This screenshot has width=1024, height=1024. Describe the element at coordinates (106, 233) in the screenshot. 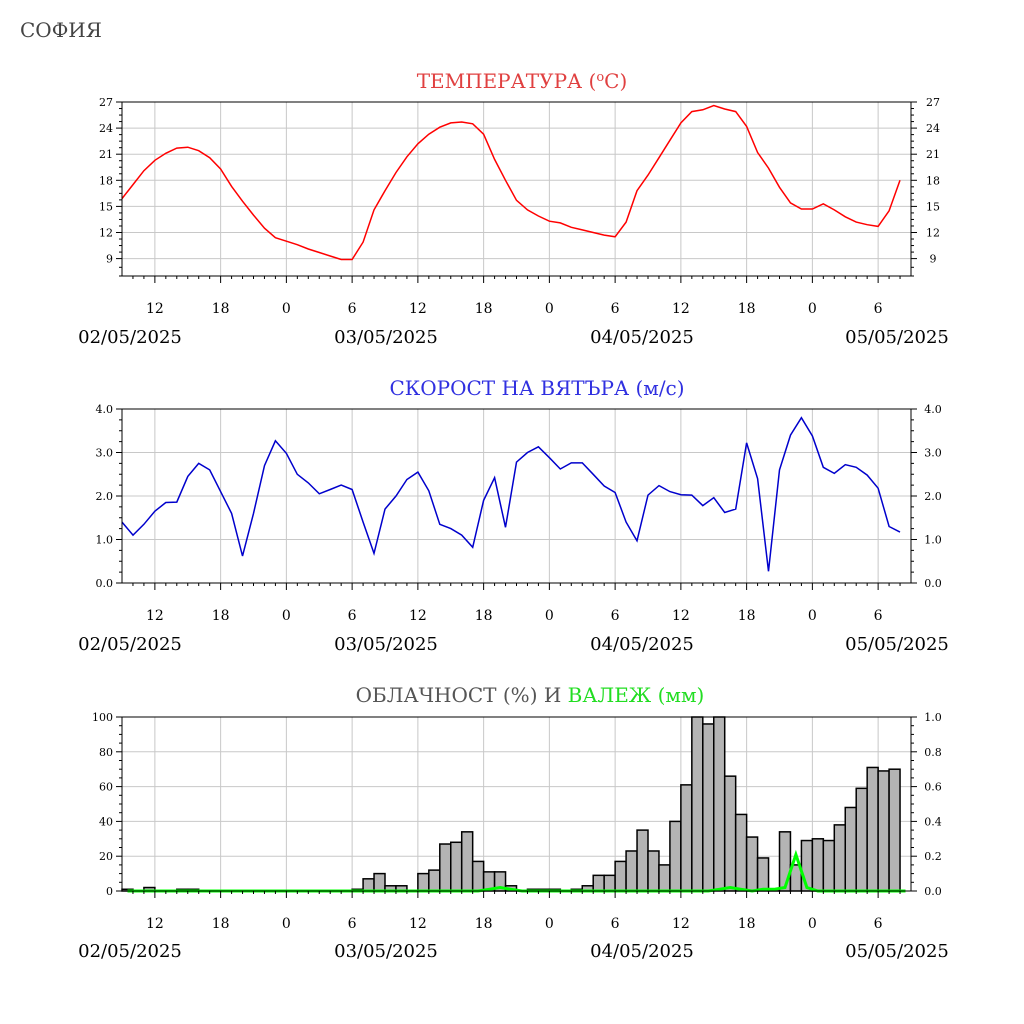

I see `y-tick-label: 12` at that location.